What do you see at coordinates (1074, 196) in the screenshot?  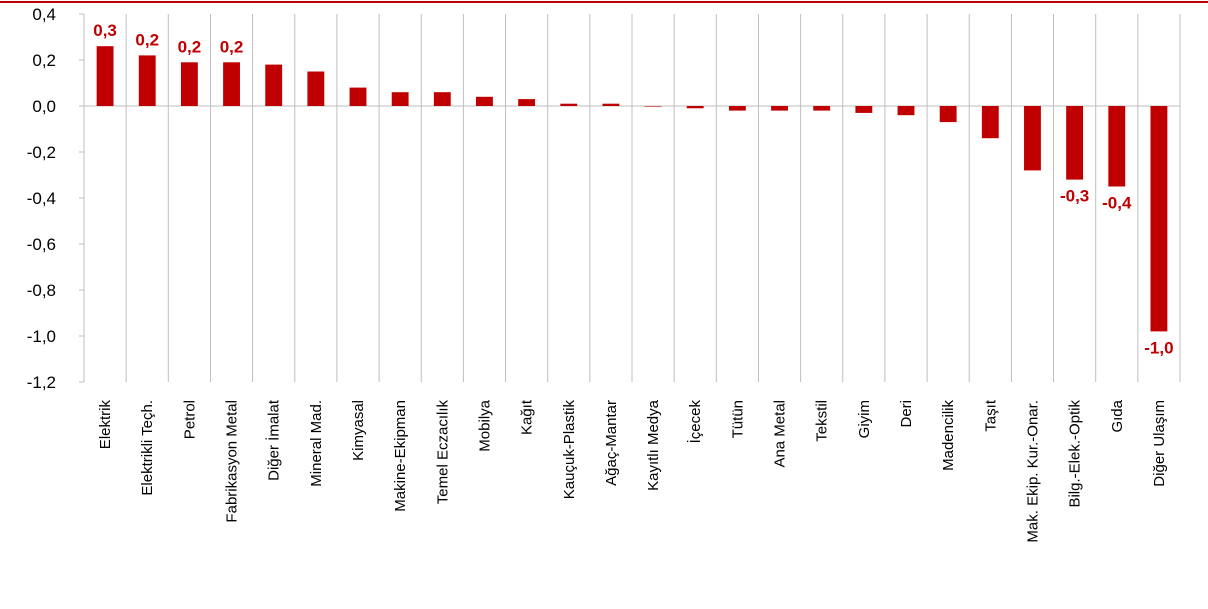 I see `data-label: -0,3` at bounding box center [1074, 196].